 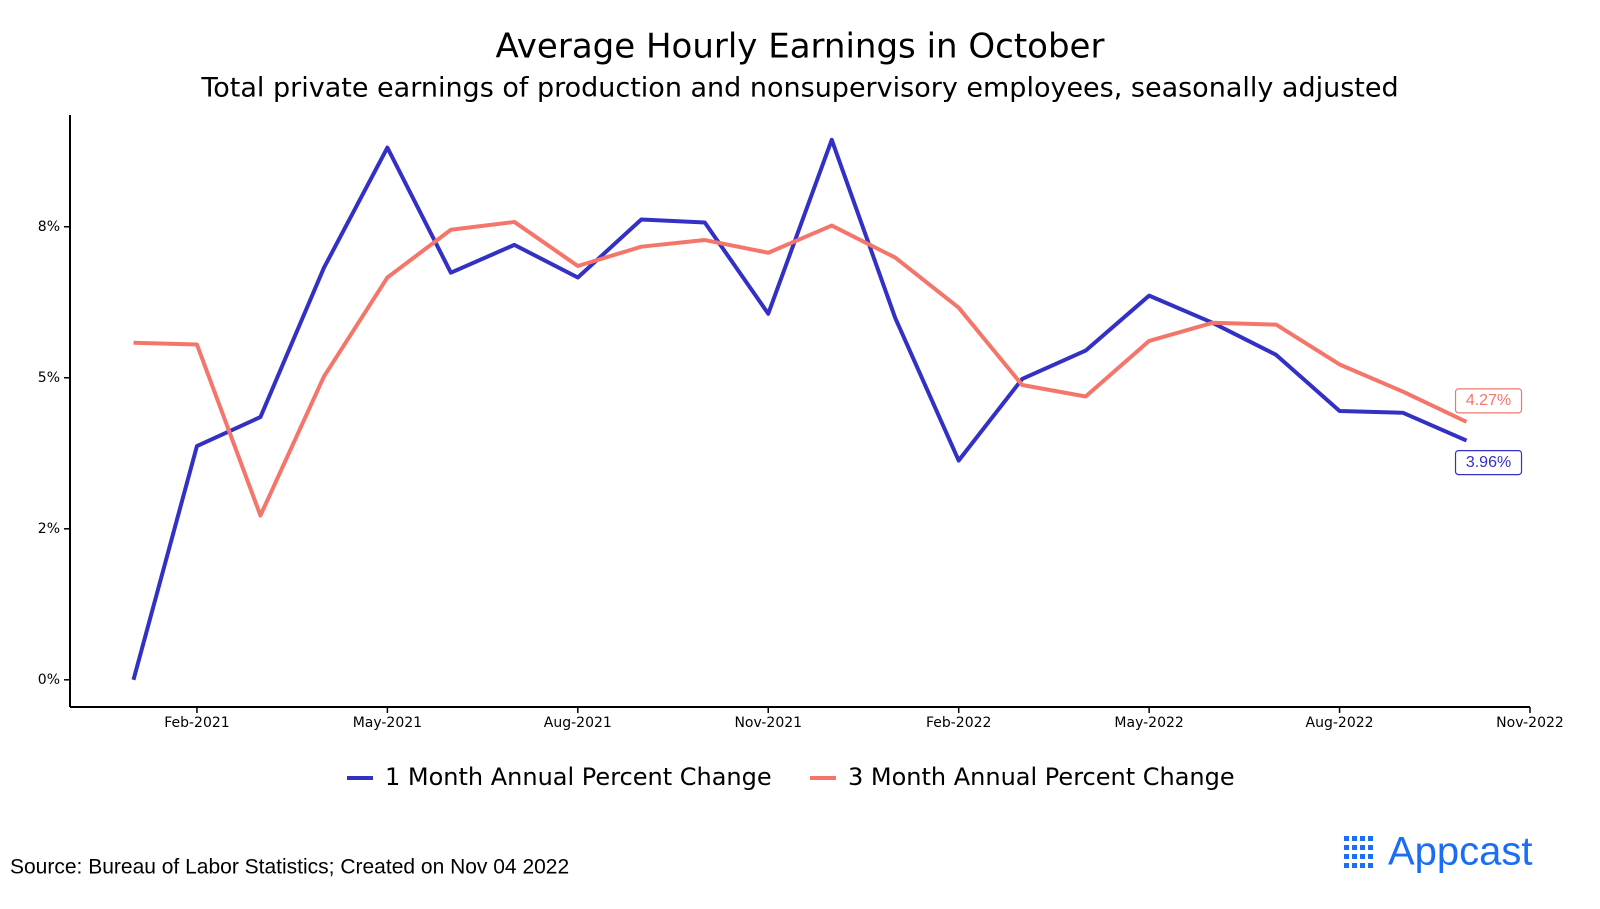 What do you see at coordinates (958, 723) in the screenshot?
I see `x-tick-label: Feb-2022` at bounding box center [958, 723].